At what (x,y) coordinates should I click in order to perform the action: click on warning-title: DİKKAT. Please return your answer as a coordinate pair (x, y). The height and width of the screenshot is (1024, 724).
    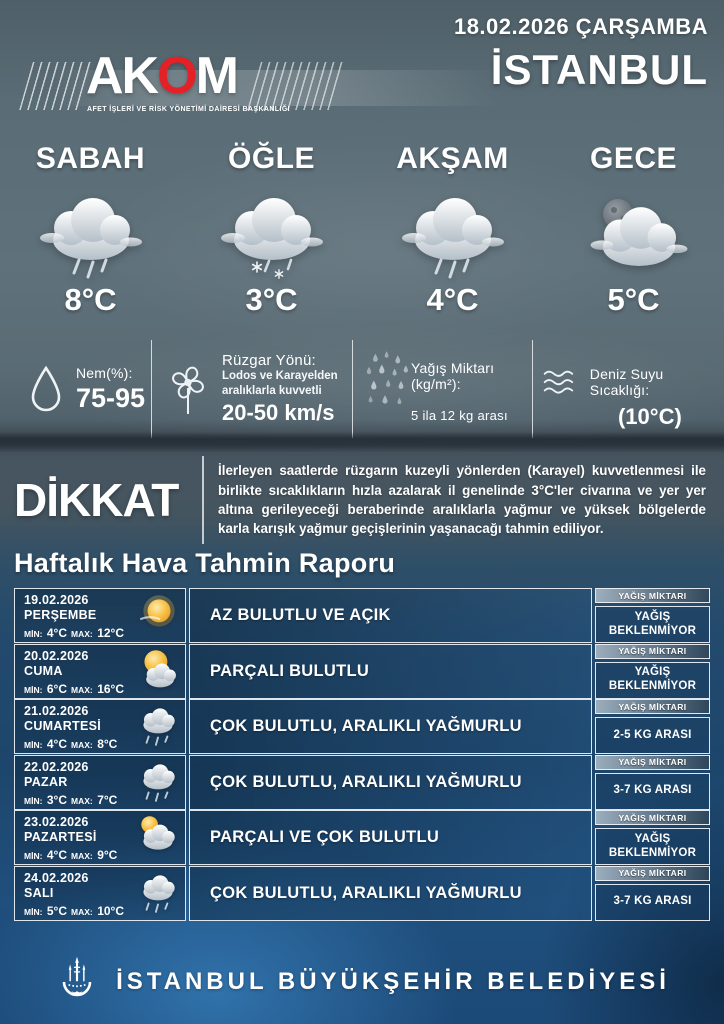
    Looking at the image, I should click on (96, 500).